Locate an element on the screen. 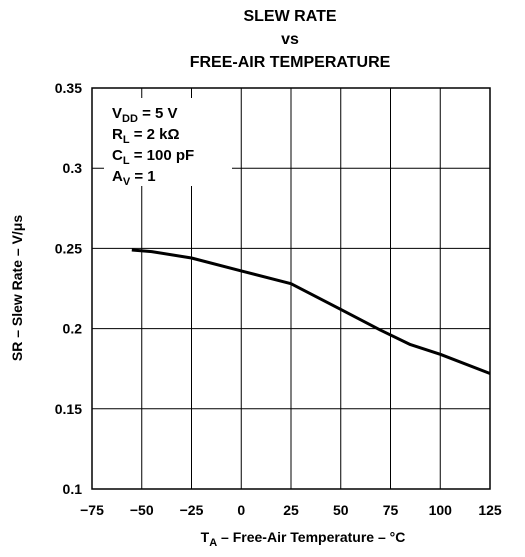 The width and height of the screenshot is (525, 557). chart-title-line-3: FREE-AIR TEMPERATURE is located at coordinates (290, 62).